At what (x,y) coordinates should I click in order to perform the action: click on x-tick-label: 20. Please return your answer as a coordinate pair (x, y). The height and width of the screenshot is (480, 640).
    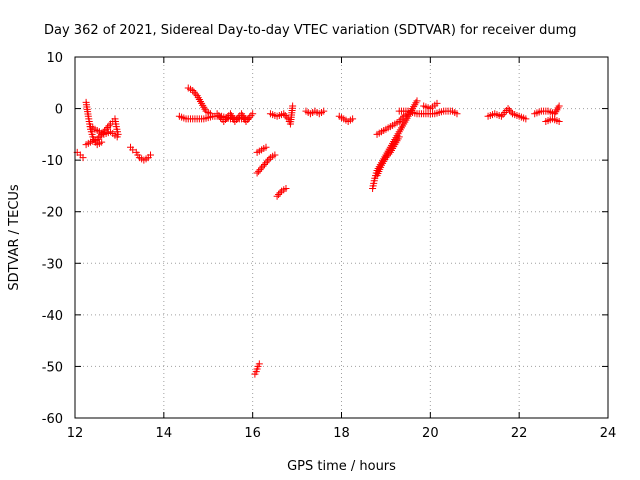
    Looking at the image, I should click on (430, 433).